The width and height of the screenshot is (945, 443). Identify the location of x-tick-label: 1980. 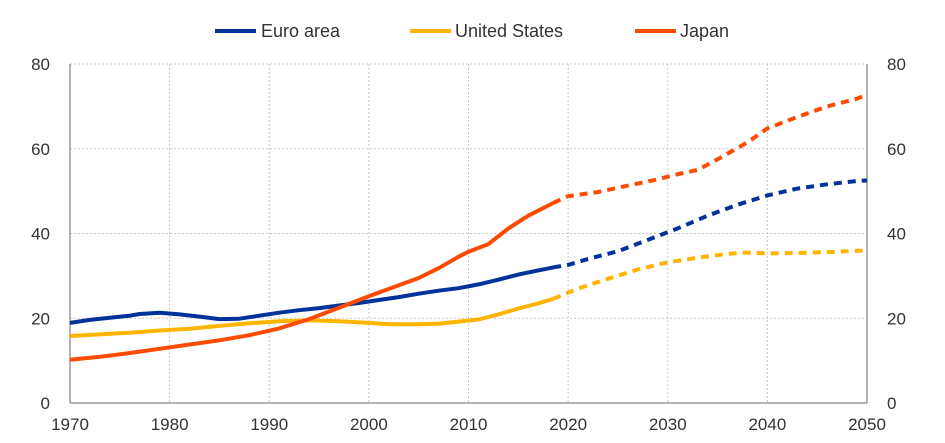
(170, 424).